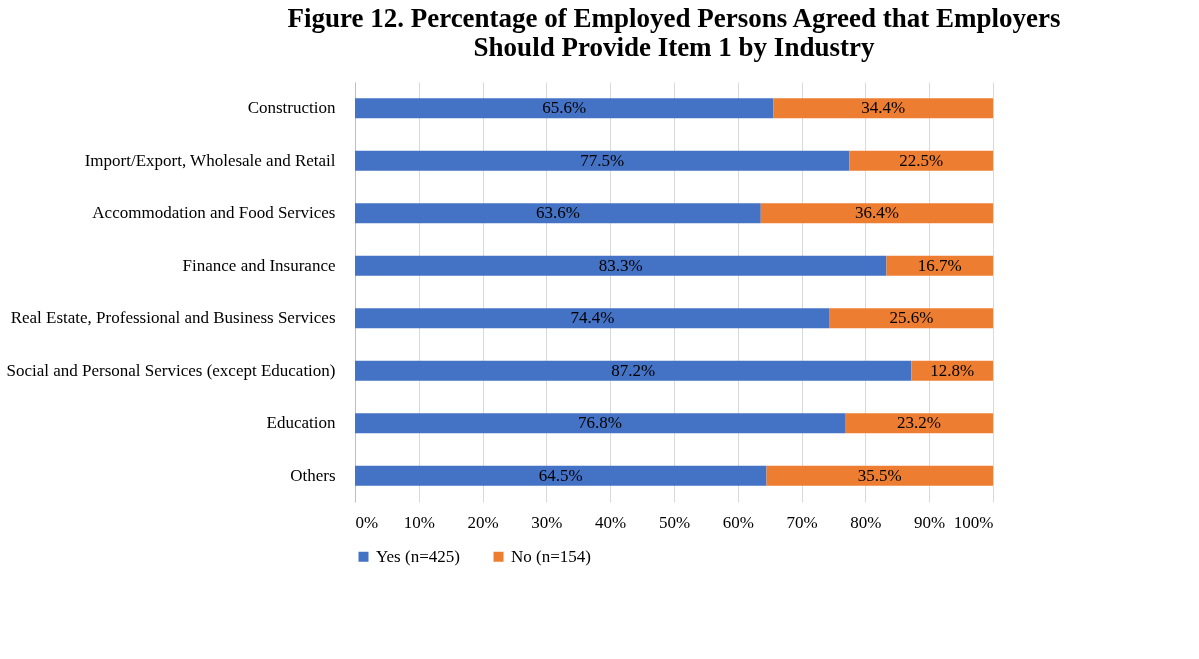 This screenshot has height=659, width=1199. I want to click on data-label: 35.5%, so click(879, 475).